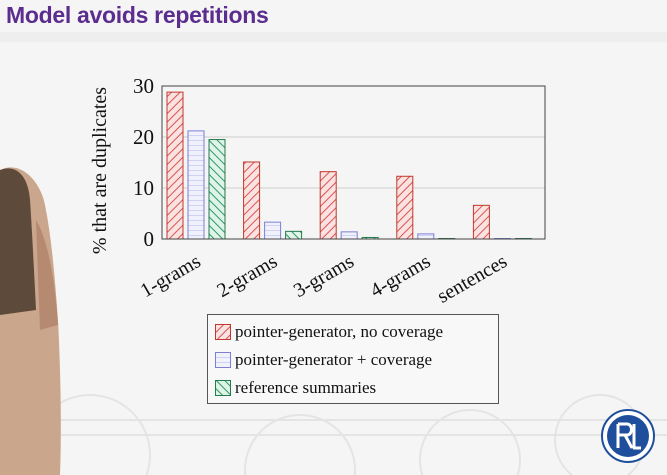 This screenshot has width=667, height=475. Describe the element at coordinates (175, 165) in the screenshot. I see `bar-no-coverage-1-grams` at that location.